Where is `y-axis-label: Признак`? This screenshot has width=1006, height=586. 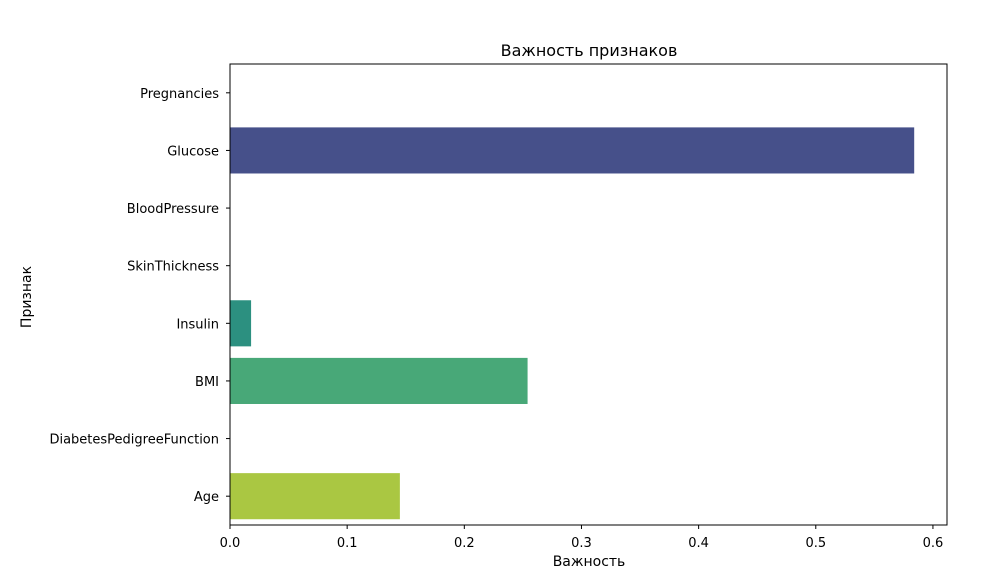
y-axis-label: Признак is located at coordinates (27, 297).